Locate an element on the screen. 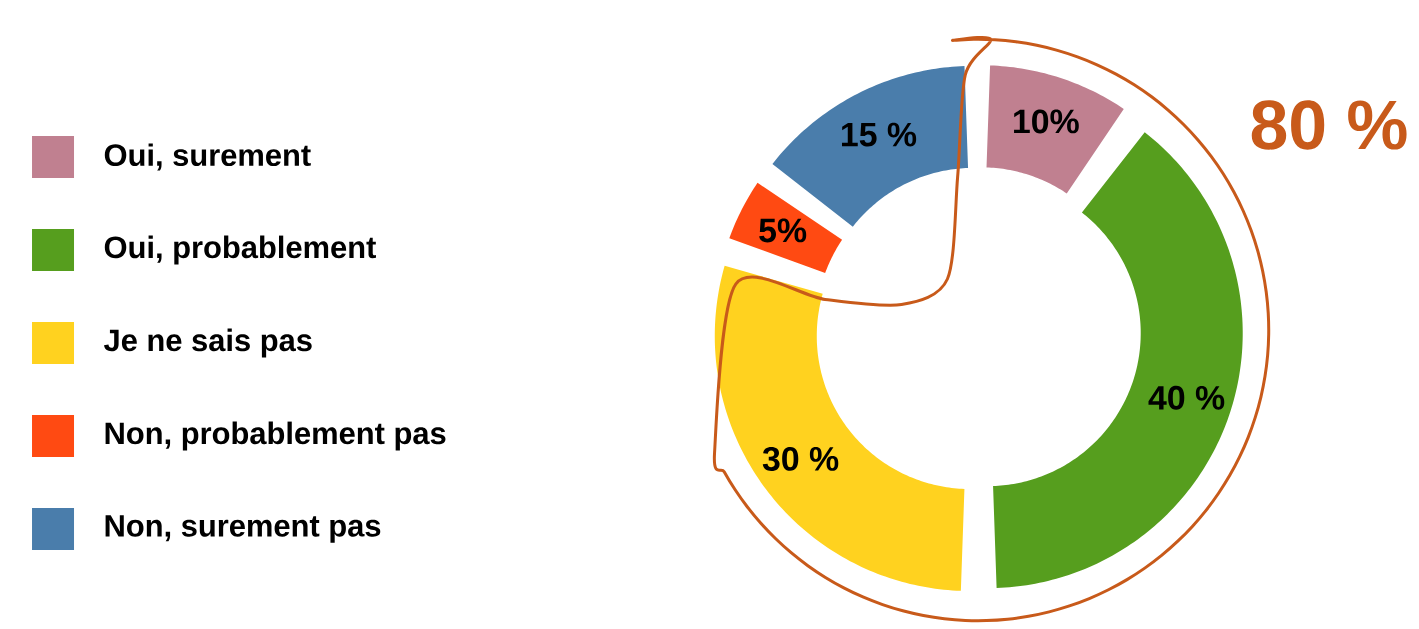 The image size is (1419, 629). data-label: 10% is located at coordinates (1046, 121).